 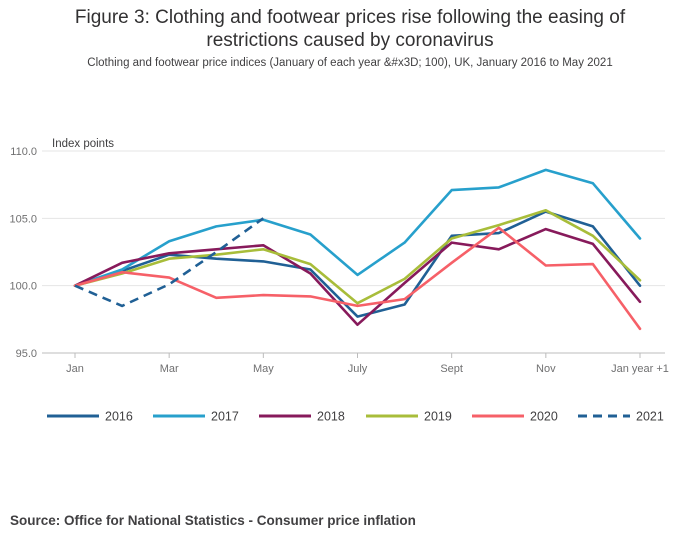 What do you see at coordinates (357, 257) in the screenshot?
I see `series-line-2019` at bounding box center [357, 257].